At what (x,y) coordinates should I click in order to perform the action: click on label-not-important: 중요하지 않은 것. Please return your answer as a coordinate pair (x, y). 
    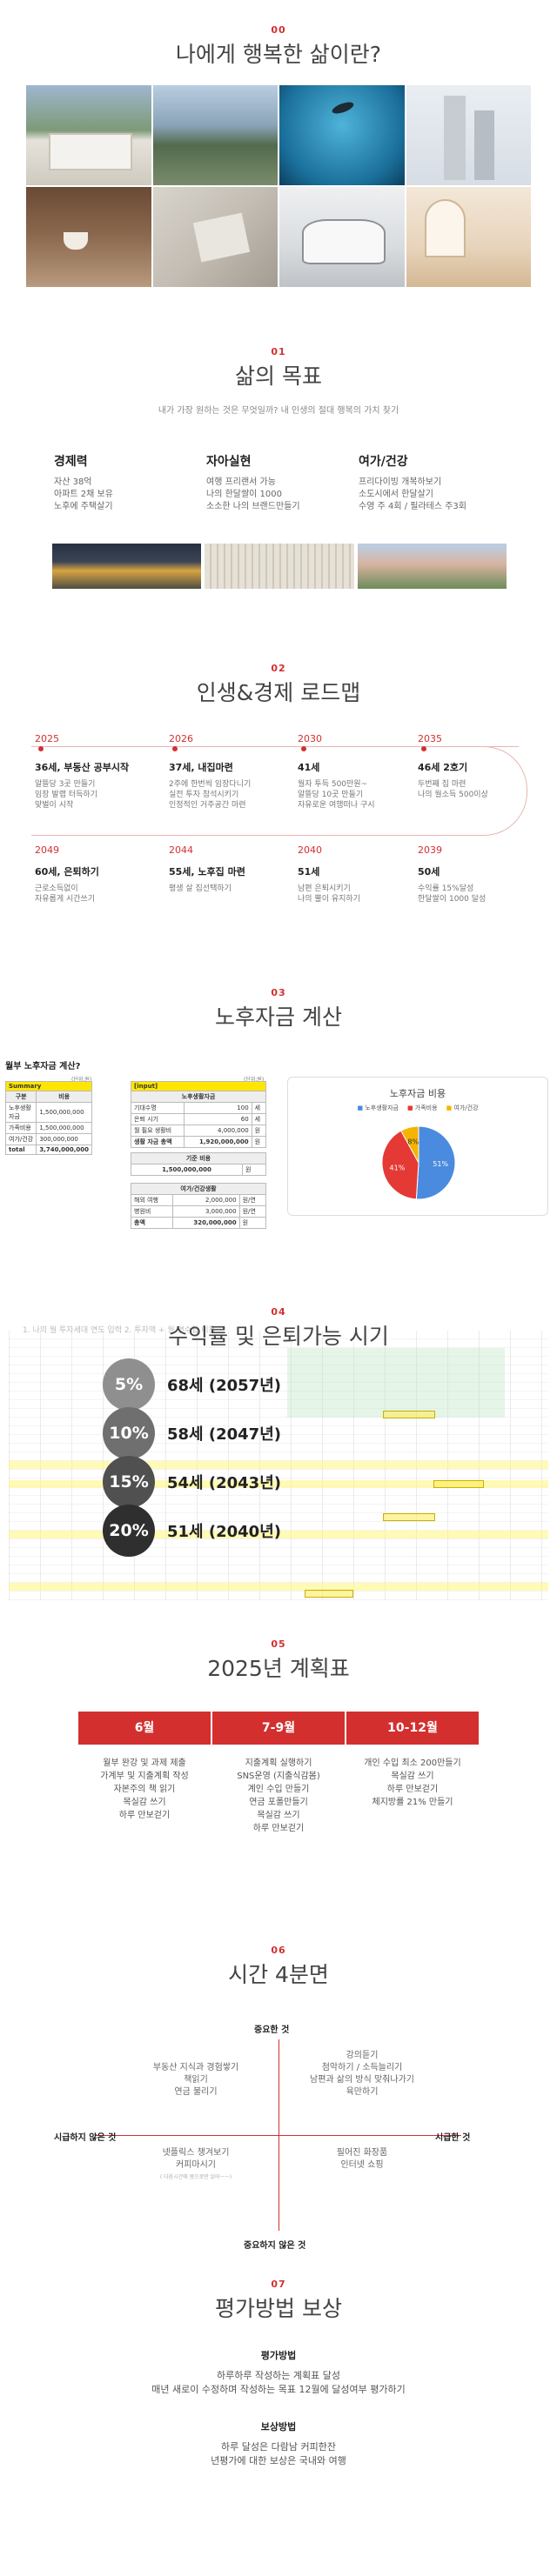
    Looking at the image, I should click on (275, 2246).